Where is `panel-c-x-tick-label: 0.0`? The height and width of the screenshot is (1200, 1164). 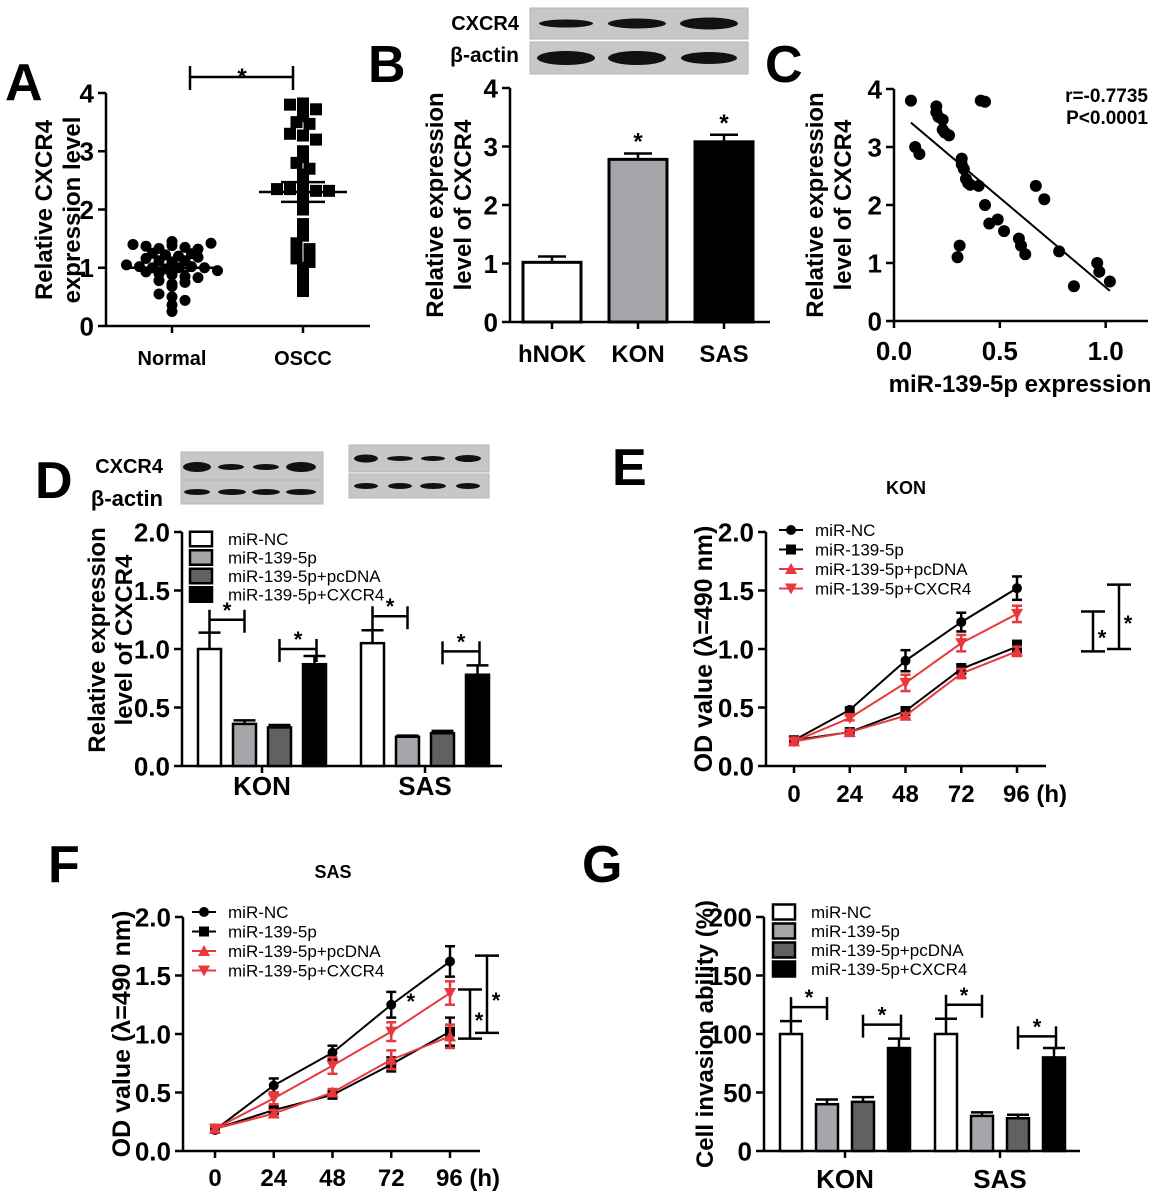
panel-c-x-tick-label: 0.0 is located at coordinates (894, 351).